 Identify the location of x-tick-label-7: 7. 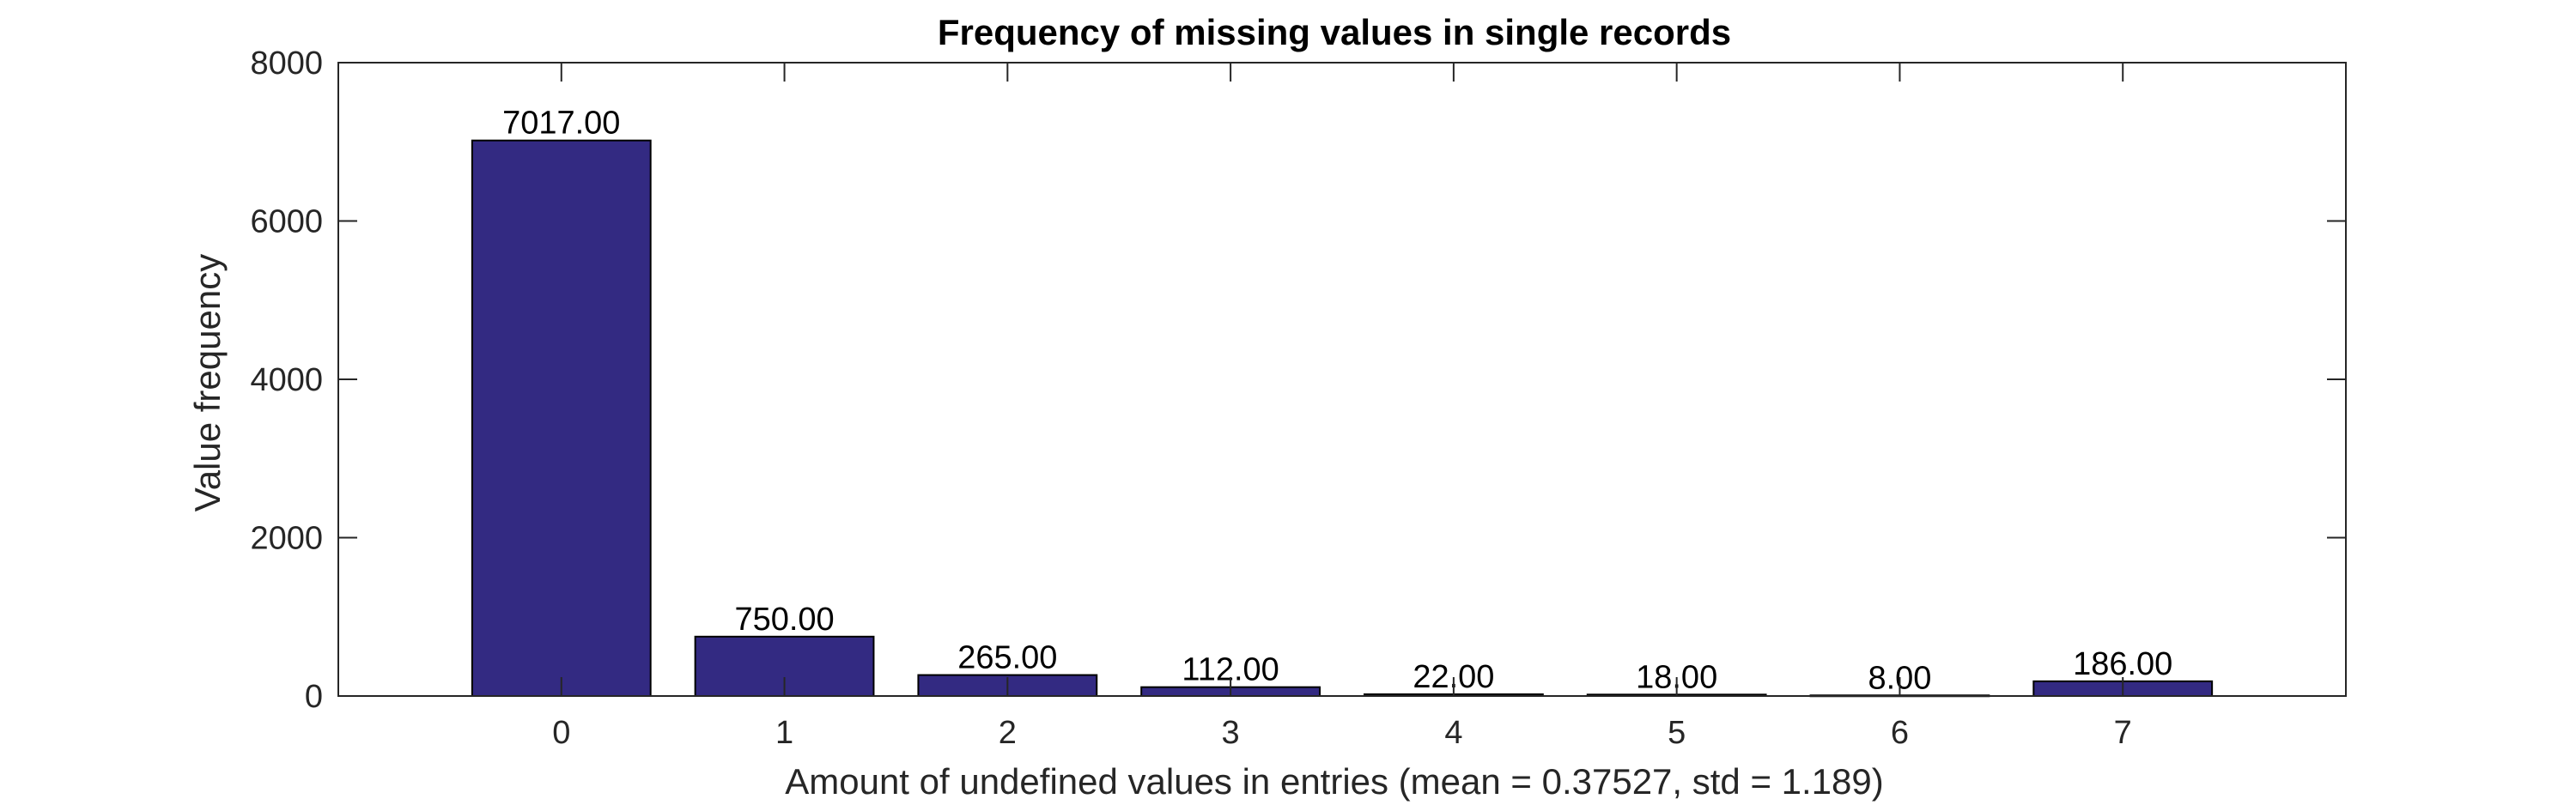
(2123, 733).